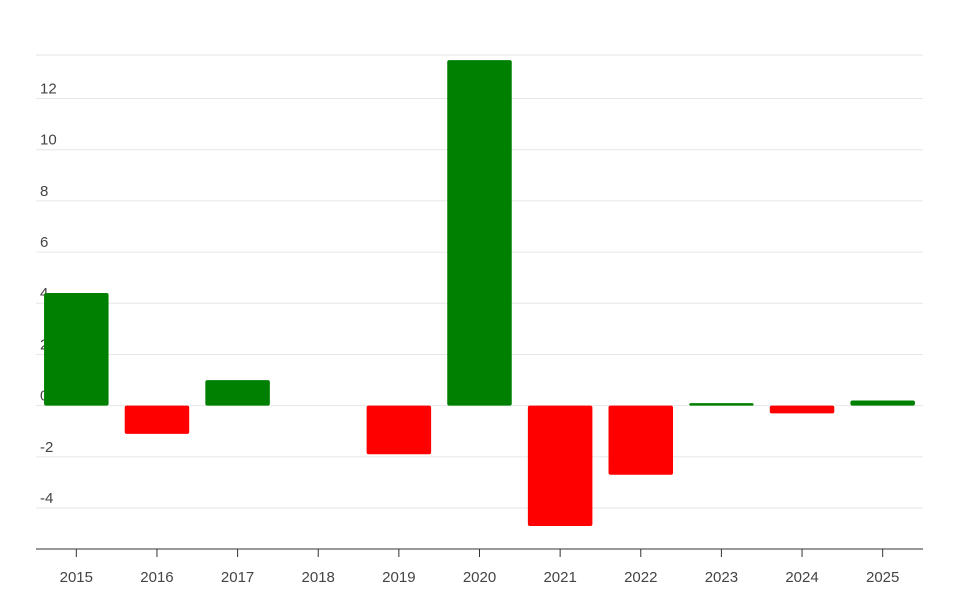 The width and height of the screenshot is (960, 600). Describe the element at coordinates (559, 577) in the screenshot. I see `x-tick-label: 2021` at that location.